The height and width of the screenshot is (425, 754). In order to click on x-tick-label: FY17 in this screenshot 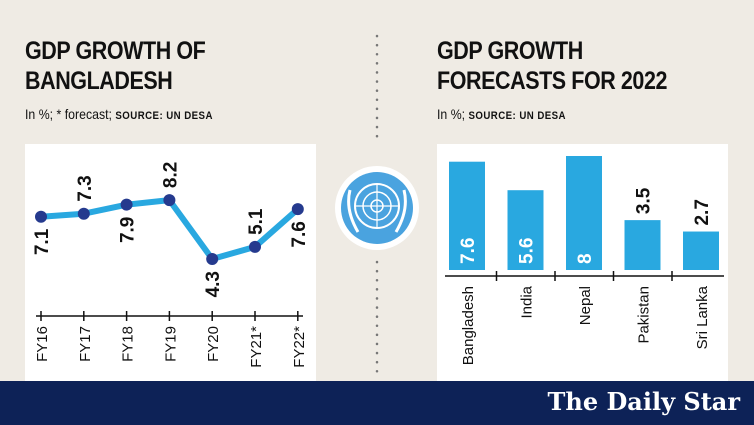, I will do `click(85, 344)`.